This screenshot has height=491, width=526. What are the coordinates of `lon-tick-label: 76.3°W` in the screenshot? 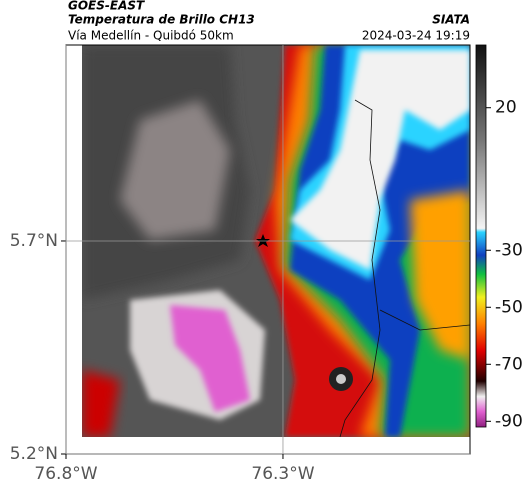 It's located at (282, 474).